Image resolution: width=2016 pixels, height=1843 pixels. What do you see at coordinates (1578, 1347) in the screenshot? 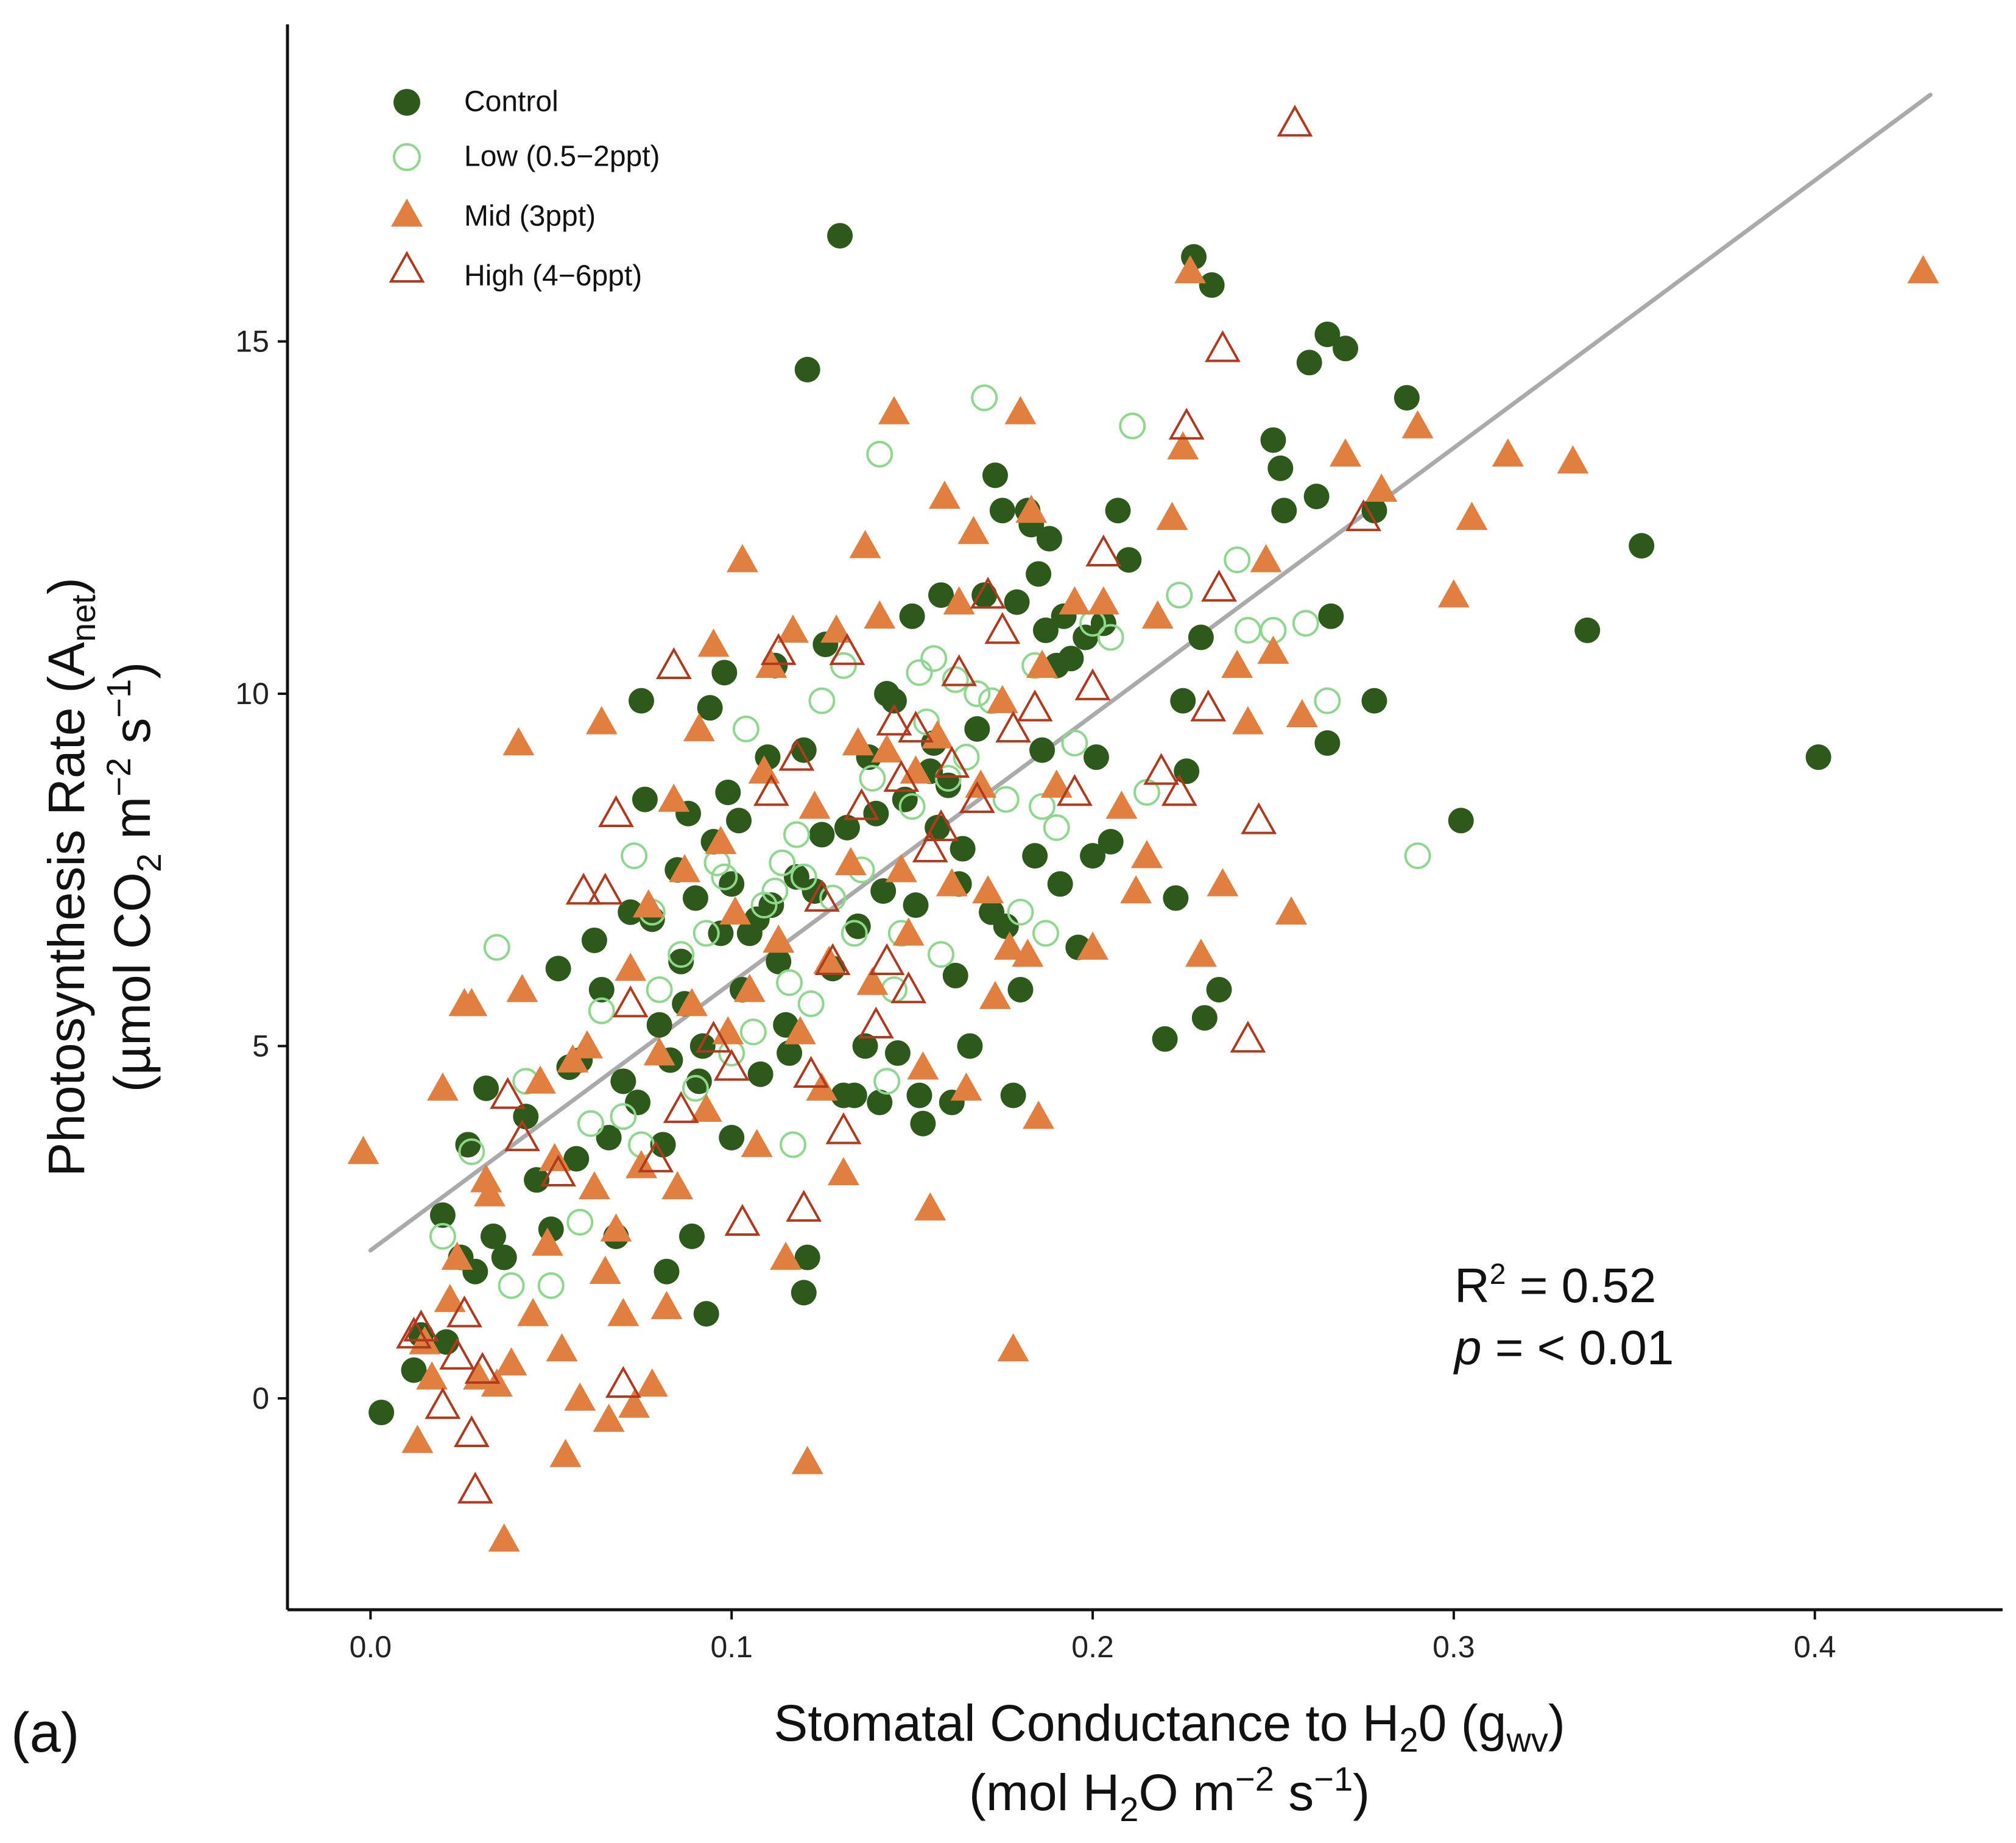
I see `p-value: = < 0.01` at bounding box center [1578, 1347].